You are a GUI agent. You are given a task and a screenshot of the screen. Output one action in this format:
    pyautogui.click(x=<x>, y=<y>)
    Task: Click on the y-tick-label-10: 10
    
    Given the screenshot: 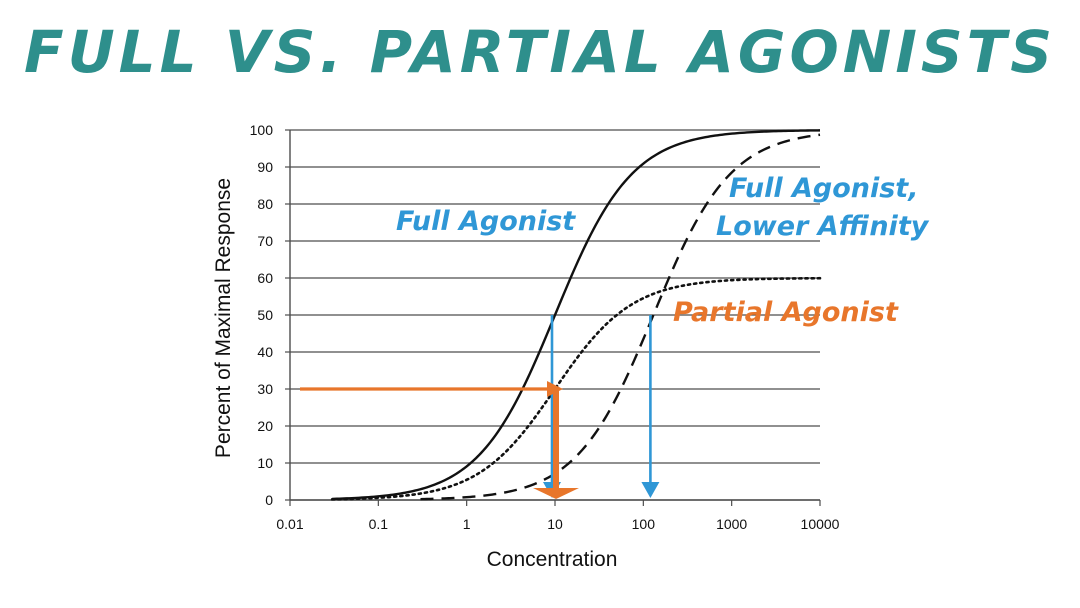 What is the action you would take?
    pyautogui.click(x=265, y=463)
    